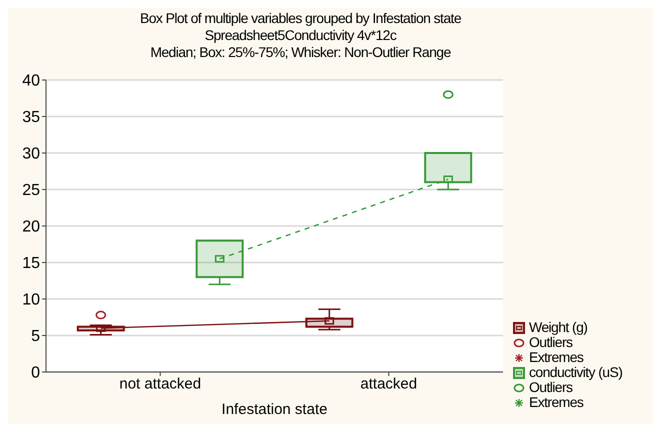 This screenshot has width=661, height=432. Describe the element at coordinates (575, 372) in the screenshot. I see `legend-label: conductivity (uS)` at that location.